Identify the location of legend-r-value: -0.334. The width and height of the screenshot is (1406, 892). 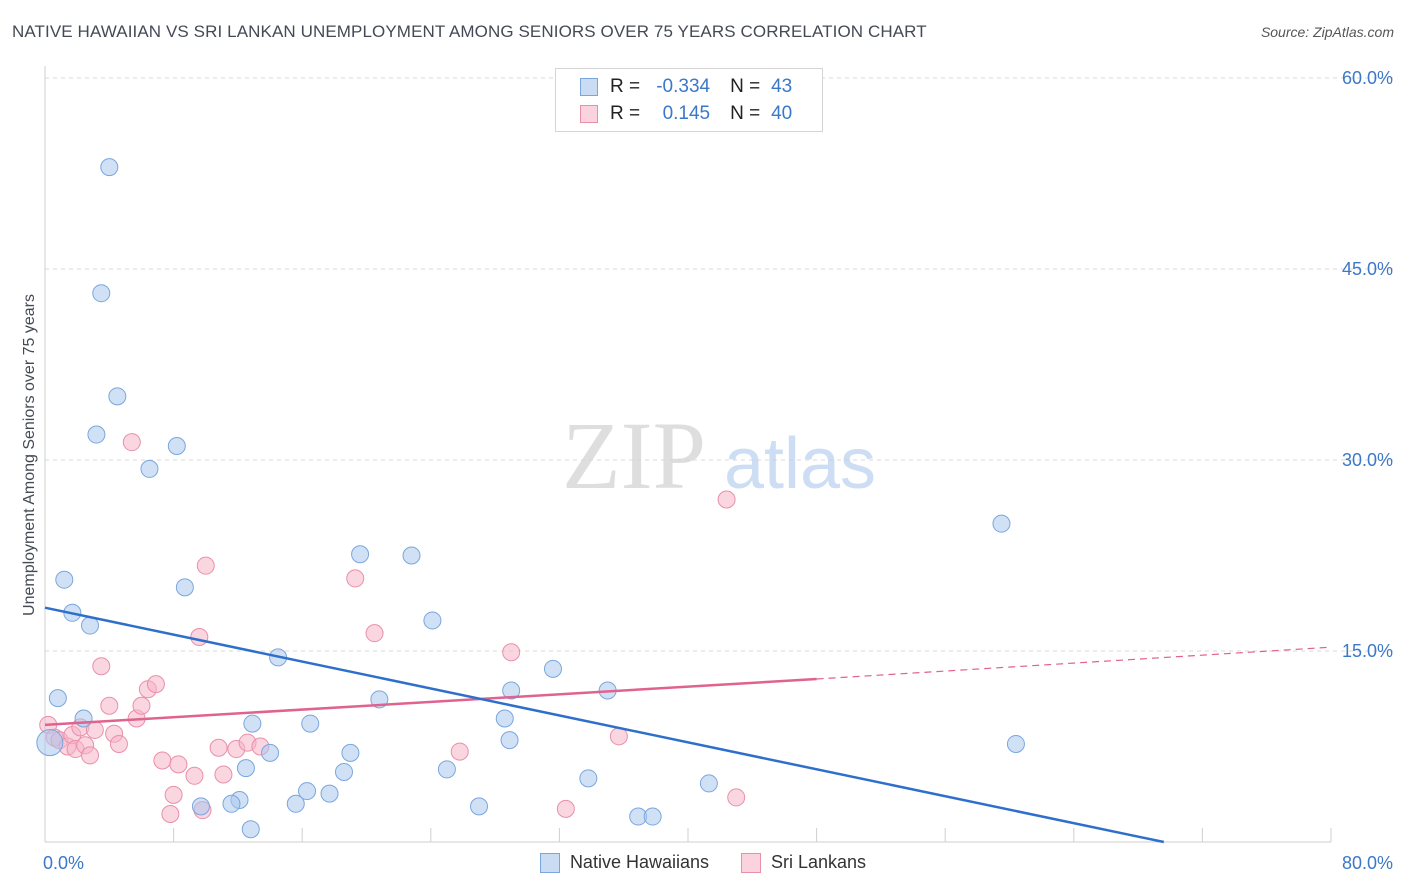
(683, 86).